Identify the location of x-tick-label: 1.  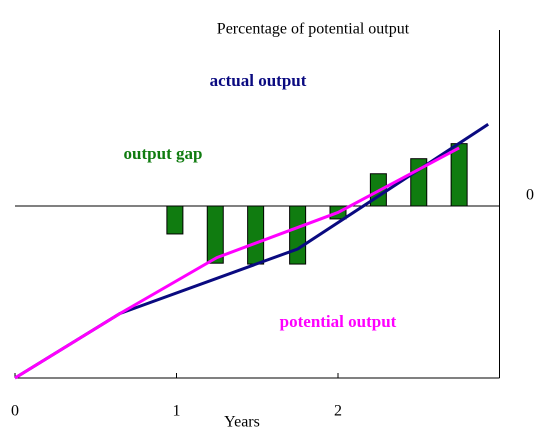
(177, 411).